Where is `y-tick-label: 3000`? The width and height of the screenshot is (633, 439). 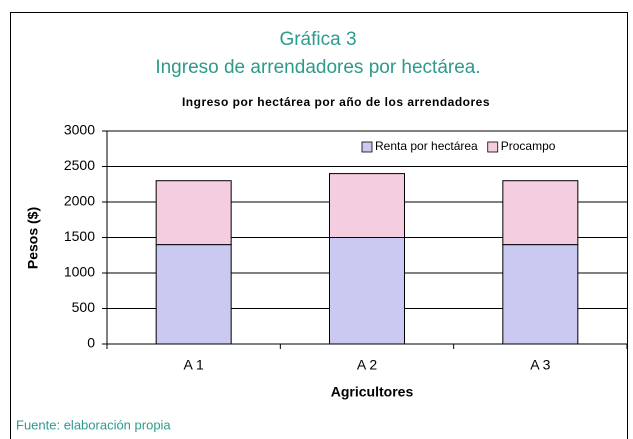 y-tick-label: 3000 is located at coordinates (79, 130).